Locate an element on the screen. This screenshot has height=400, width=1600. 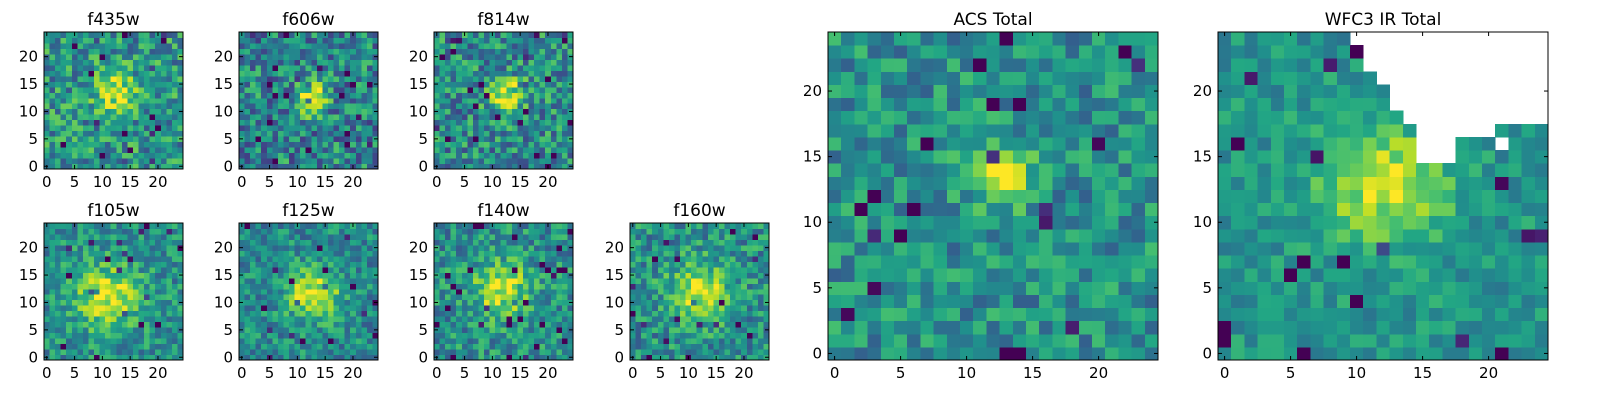
heatmap-image-f435w is located at coordinates (114, 101).